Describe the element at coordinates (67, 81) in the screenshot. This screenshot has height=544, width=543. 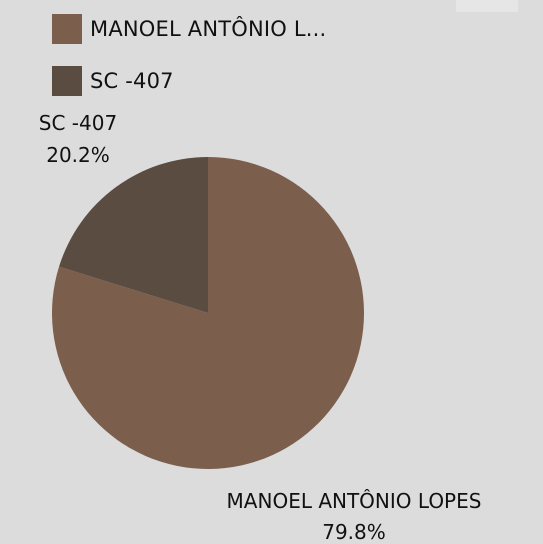
I see `legend-swatch-sc407` at that location.